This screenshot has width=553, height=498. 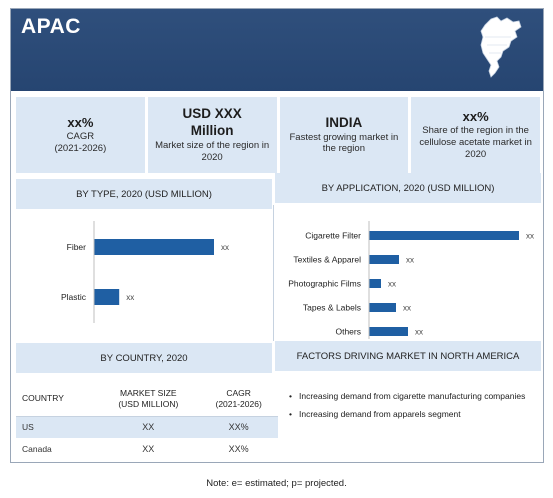 I want to click on region-title: APAC, so click(x=51, y=26).